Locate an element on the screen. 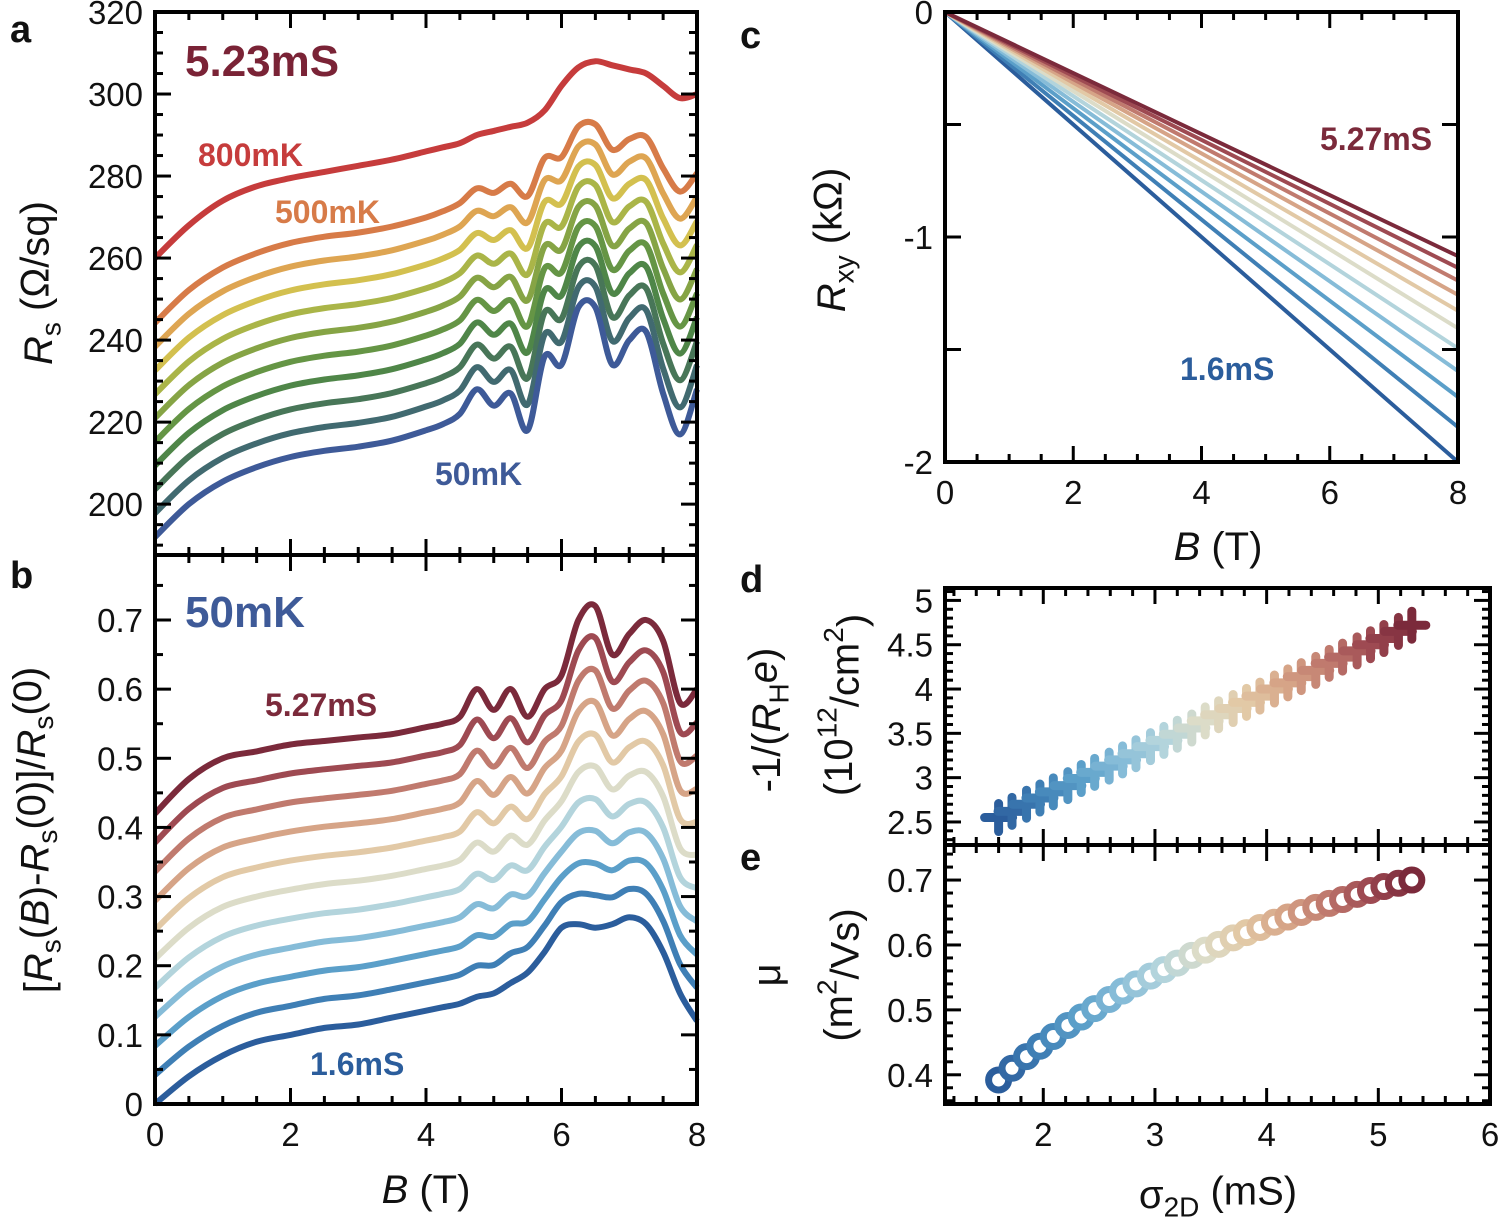 Image resolution: width=1500 pixels, height=1225 pixels. y-axis-label-part: H is located at coordinates (778, 693).